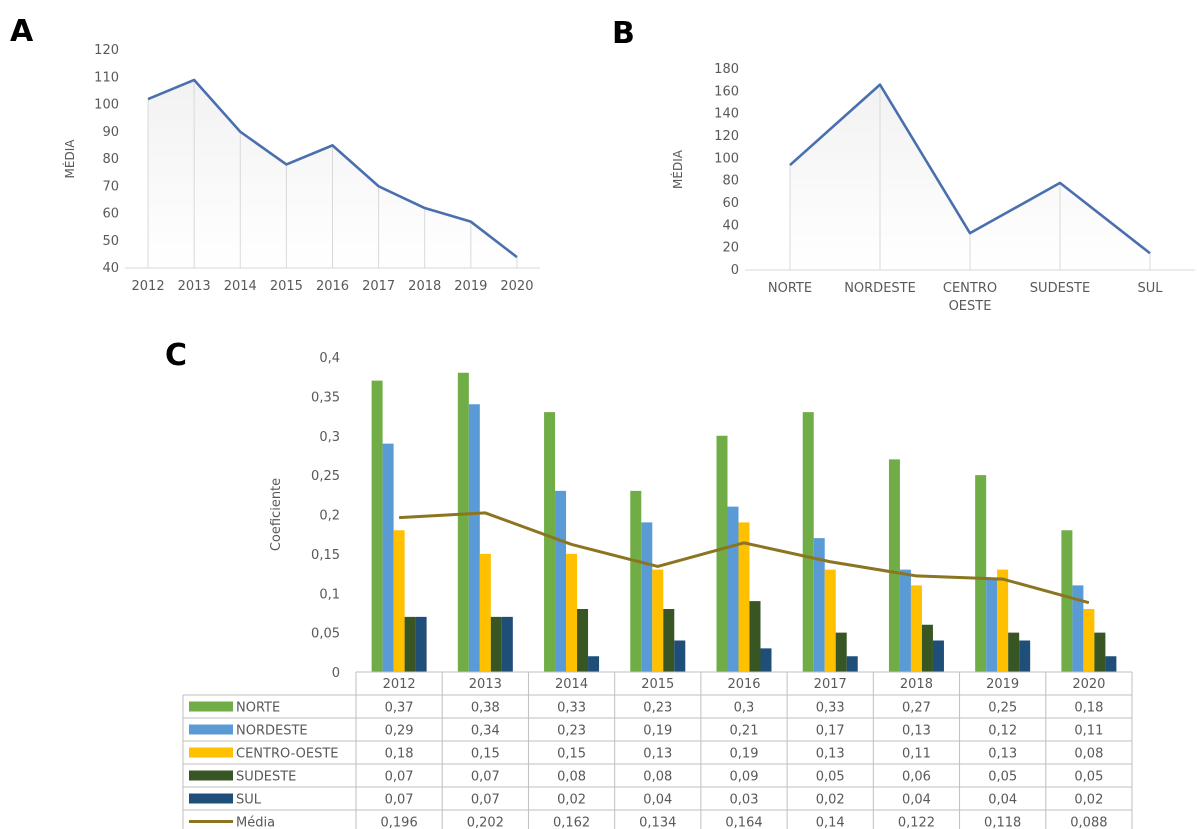  I want to click on x-tick-label-b: OESTE, so click(970, 306).